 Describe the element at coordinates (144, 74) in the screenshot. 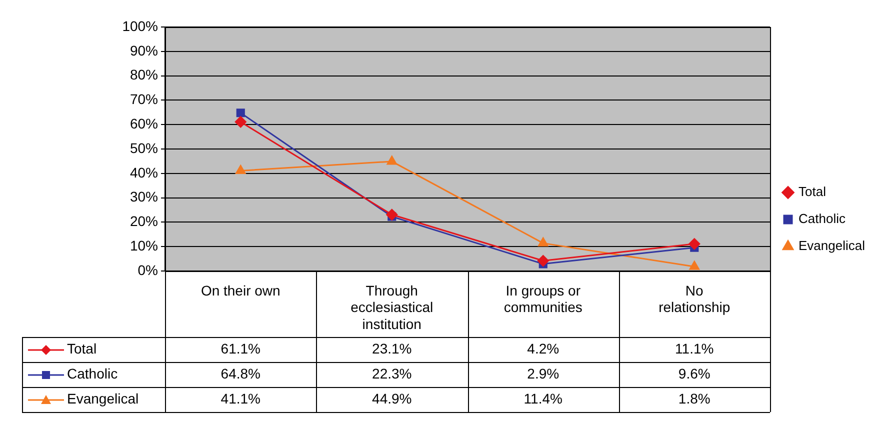

I see `y-tick-label: 80%` at that location.